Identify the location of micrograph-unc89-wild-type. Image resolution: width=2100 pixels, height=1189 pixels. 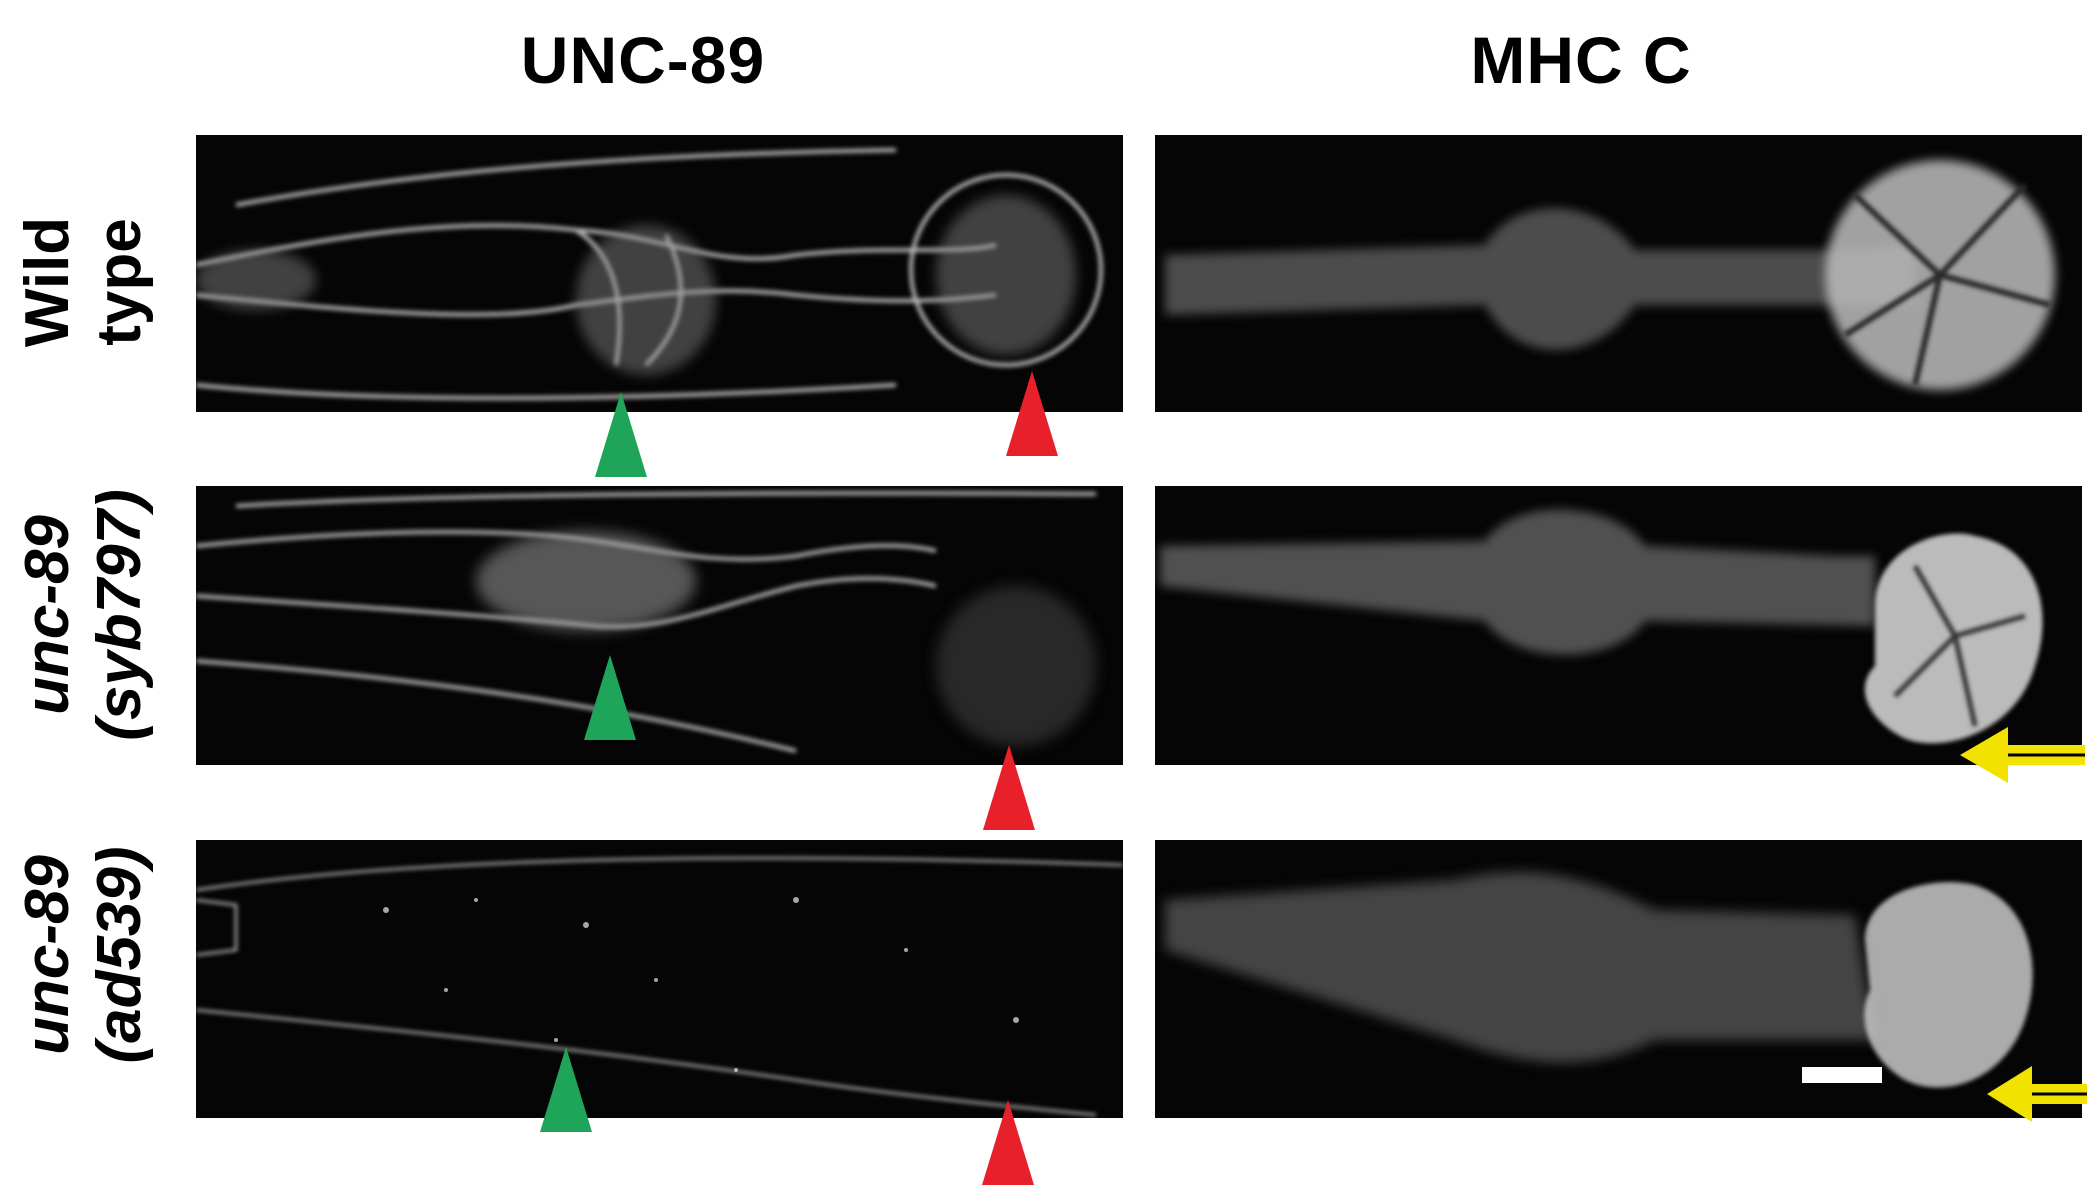
(659, 273).